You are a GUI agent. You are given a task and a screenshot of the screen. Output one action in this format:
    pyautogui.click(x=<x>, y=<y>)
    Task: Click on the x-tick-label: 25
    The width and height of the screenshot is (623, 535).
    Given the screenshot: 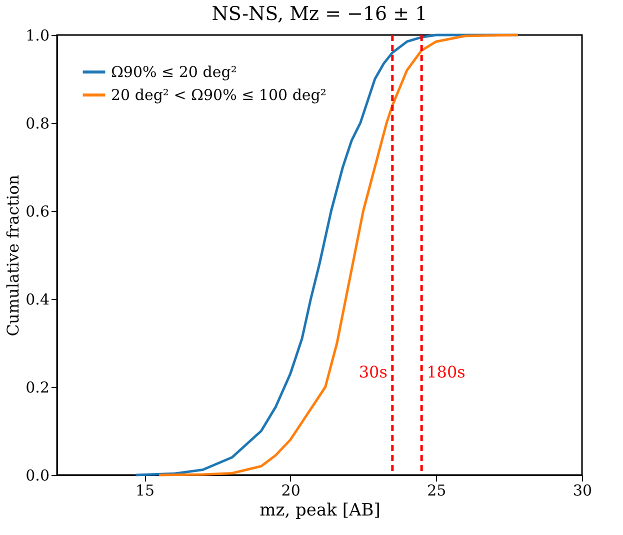 What is the action you would take?
    pyautogui.click(x=436, y=491)
    